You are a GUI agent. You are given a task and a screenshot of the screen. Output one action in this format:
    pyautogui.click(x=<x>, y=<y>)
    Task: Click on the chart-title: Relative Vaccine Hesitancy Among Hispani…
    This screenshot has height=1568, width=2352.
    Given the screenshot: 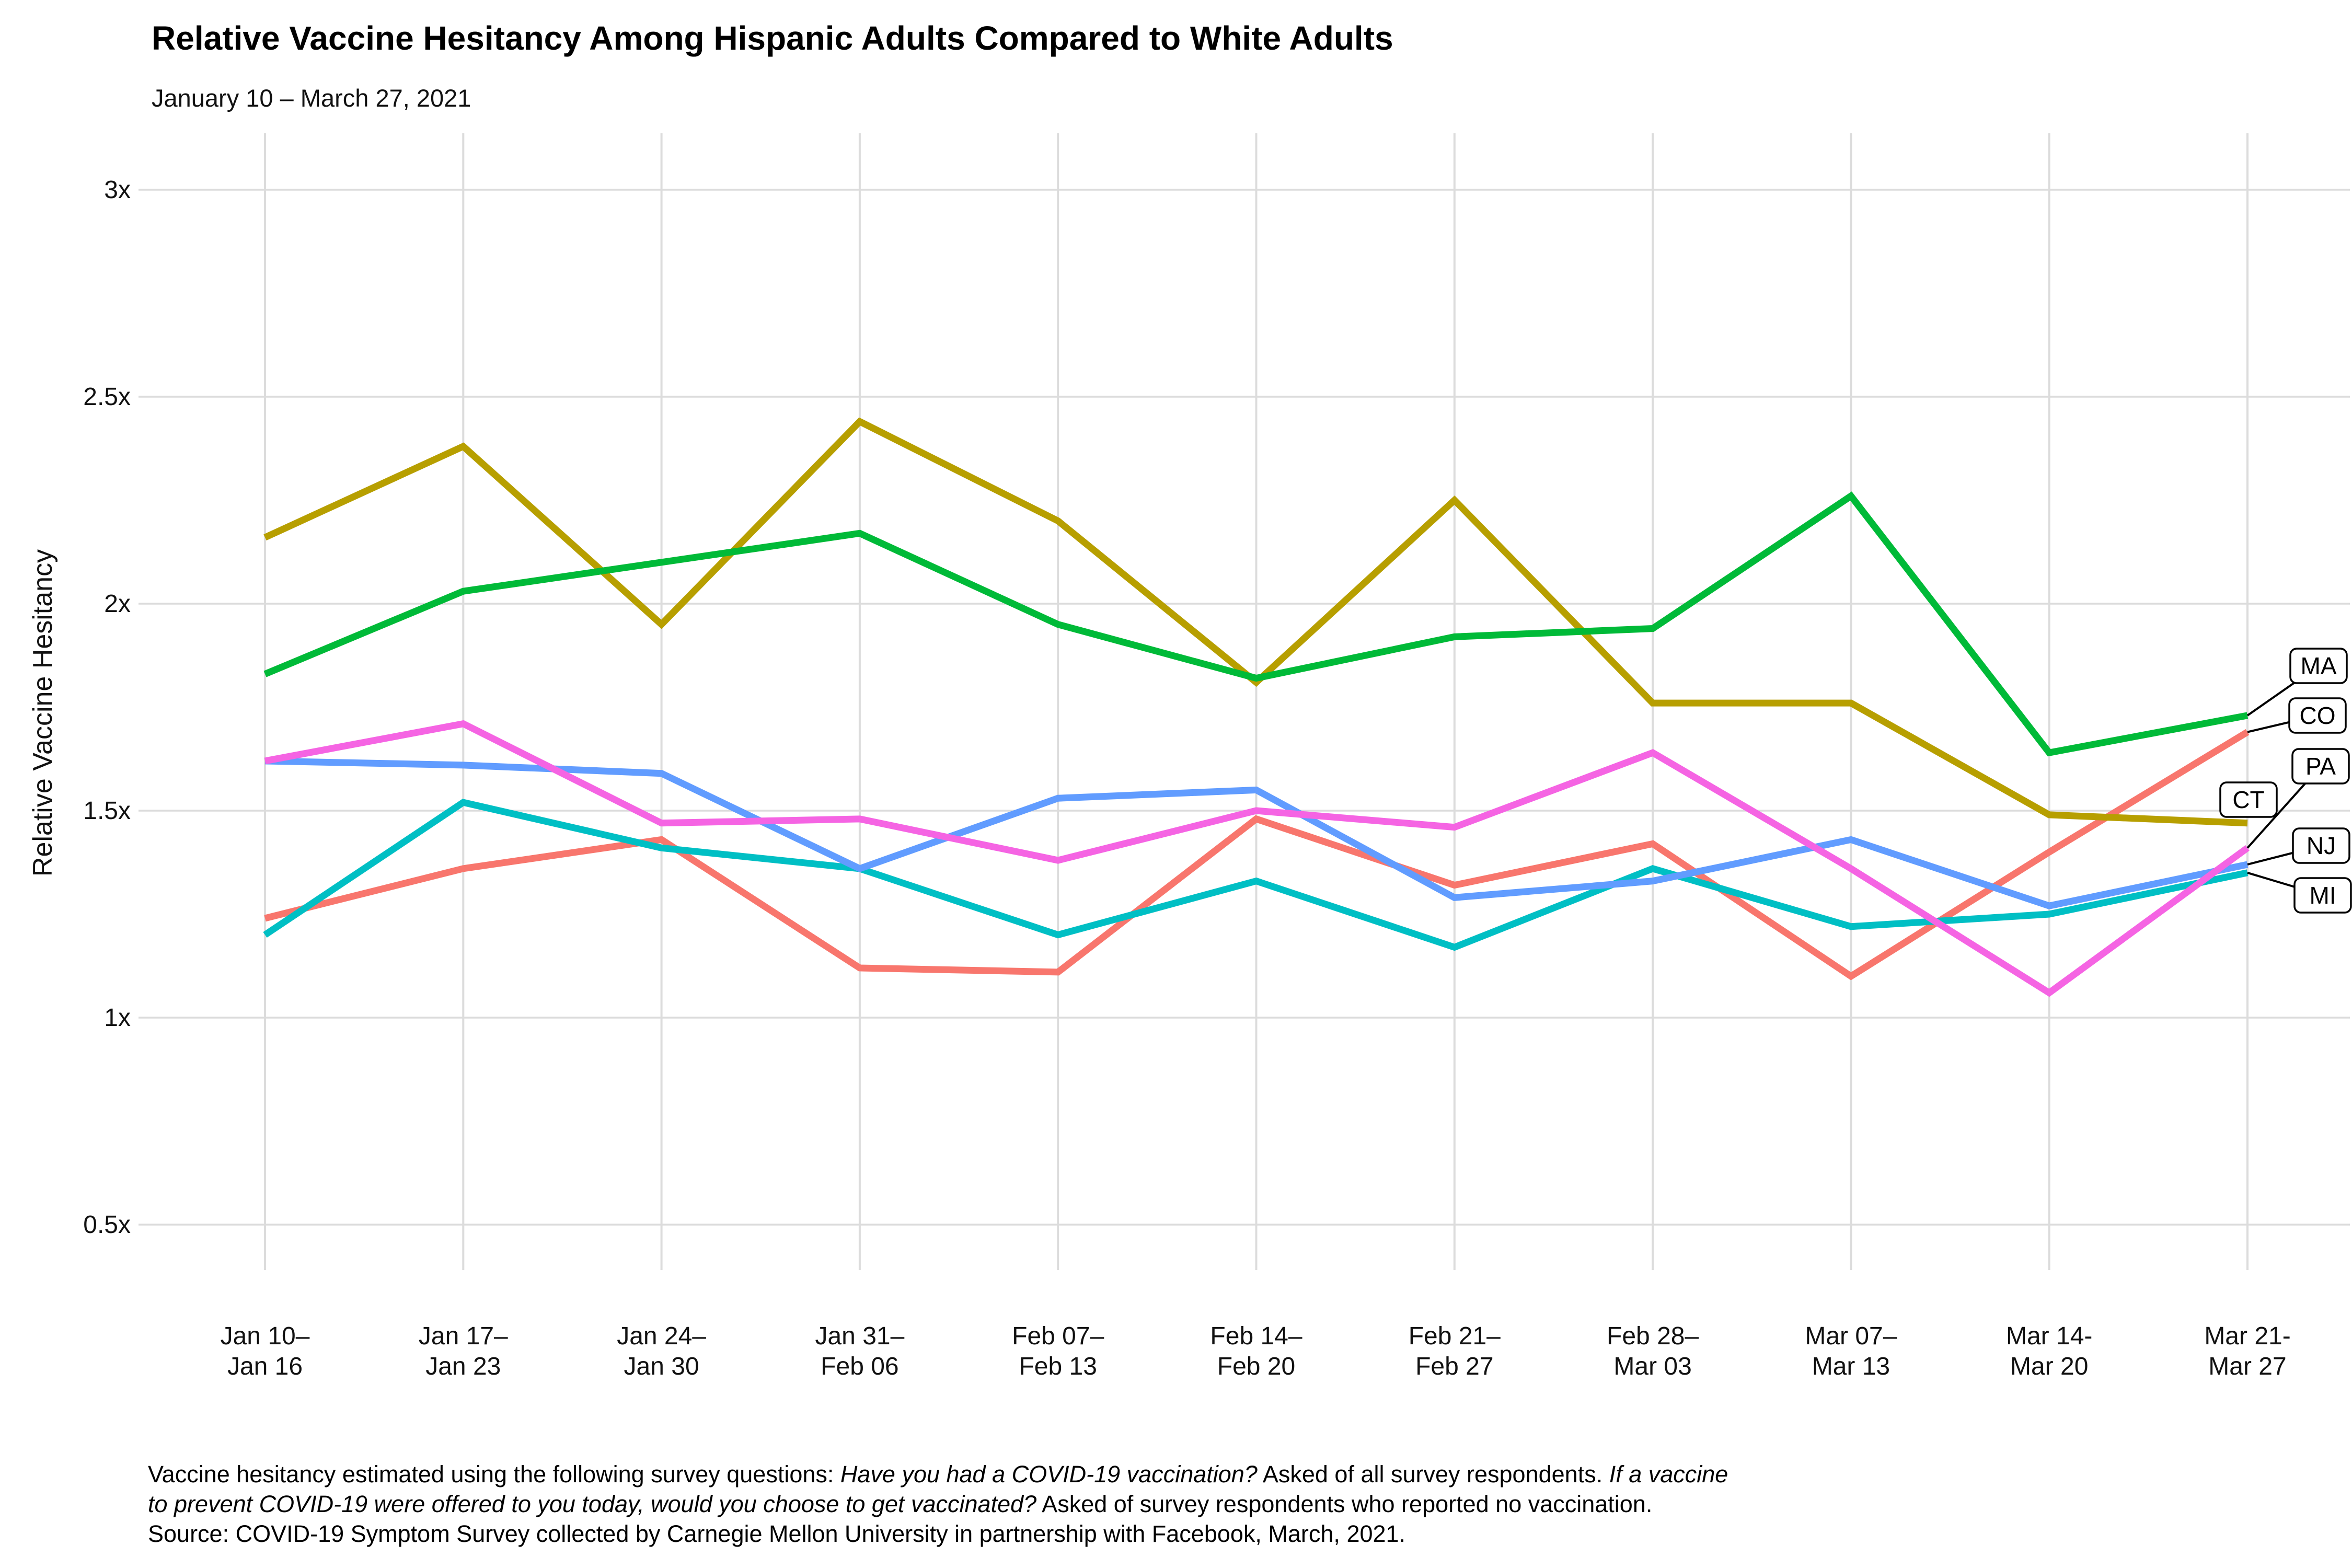 What is the action you would take?
    pyautogui.click(x=772, y=38)
    